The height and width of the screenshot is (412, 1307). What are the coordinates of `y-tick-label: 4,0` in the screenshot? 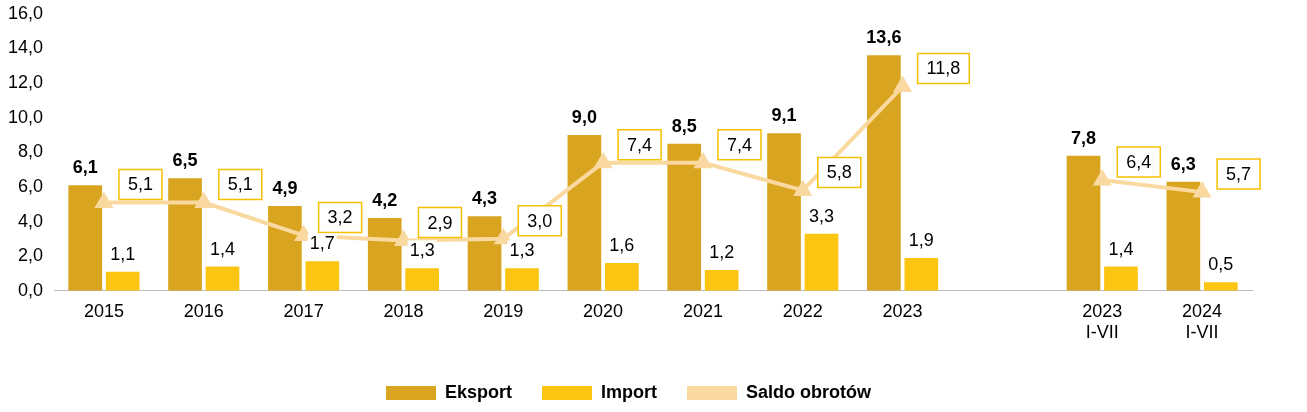 It's located at (31, 220).